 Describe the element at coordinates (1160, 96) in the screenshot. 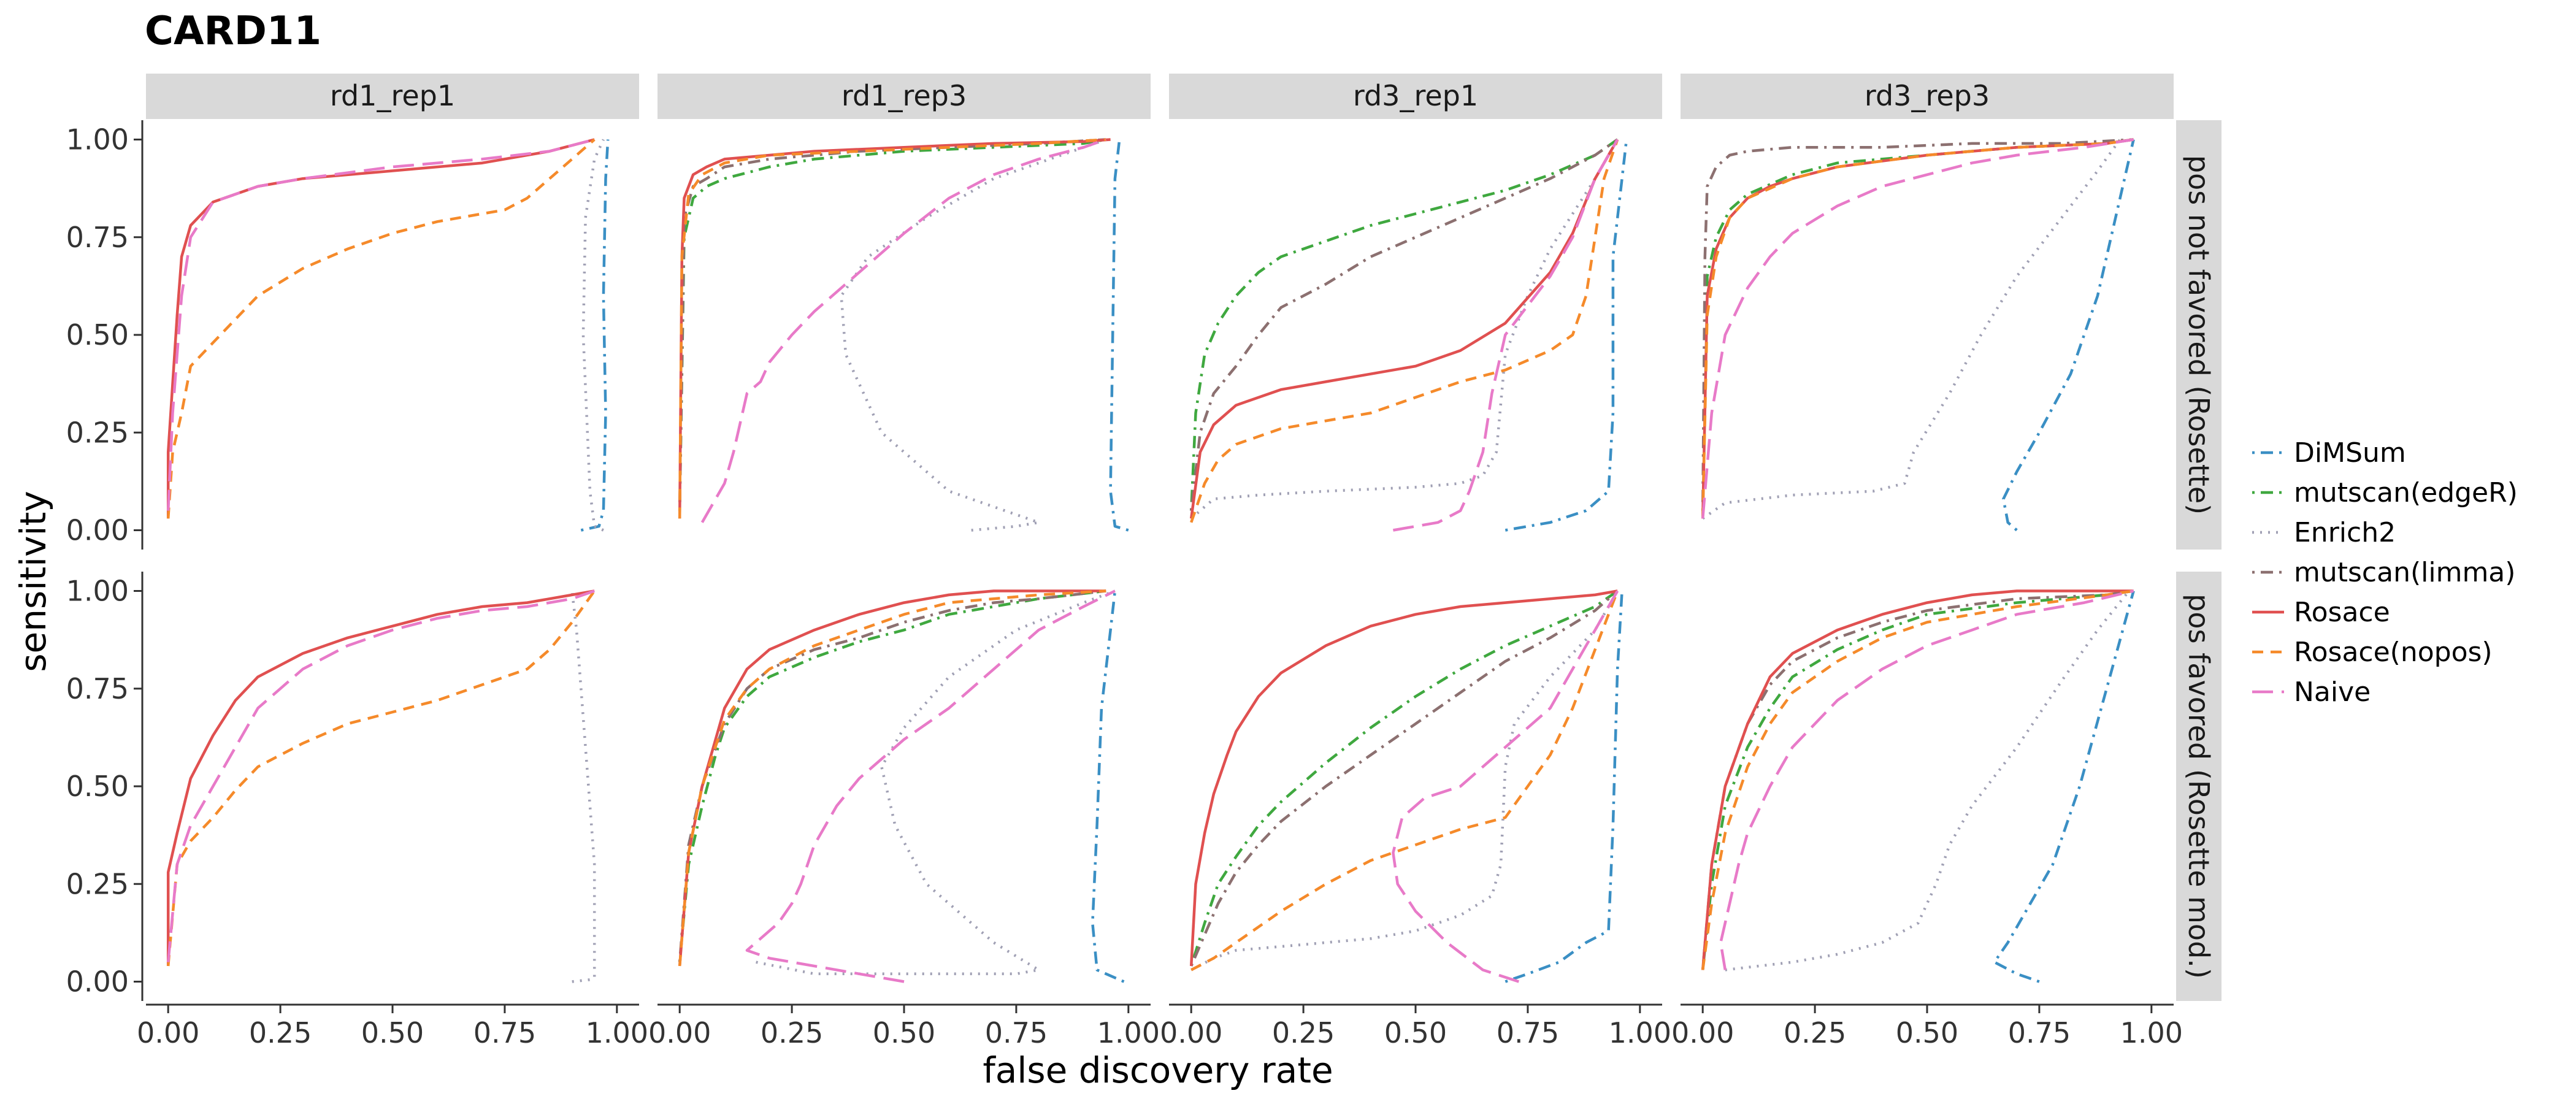

I see `column-strips: rd1_rep1 rd1_rep3 rd3_rep1 rd3_rep3` at that location.